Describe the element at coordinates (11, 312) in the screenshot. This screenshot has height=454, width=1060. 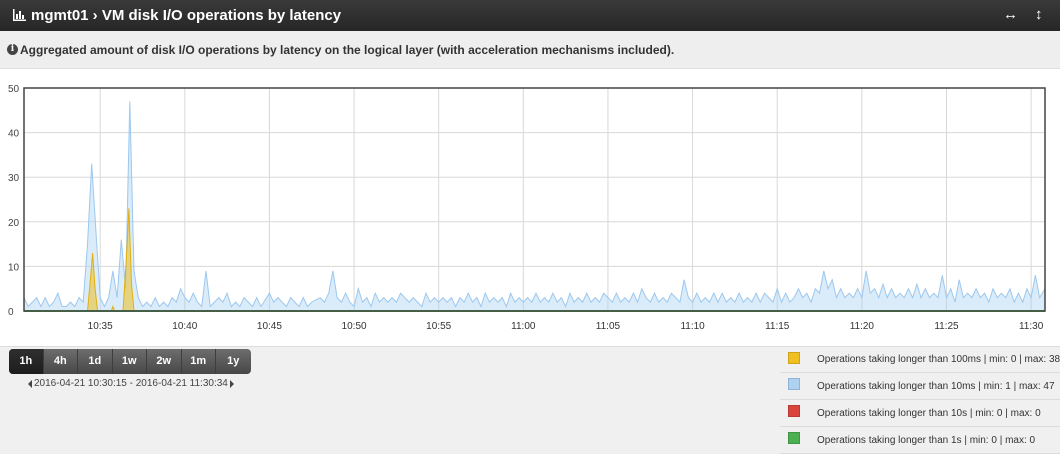
I see `y-tick-label: 0` at that location.